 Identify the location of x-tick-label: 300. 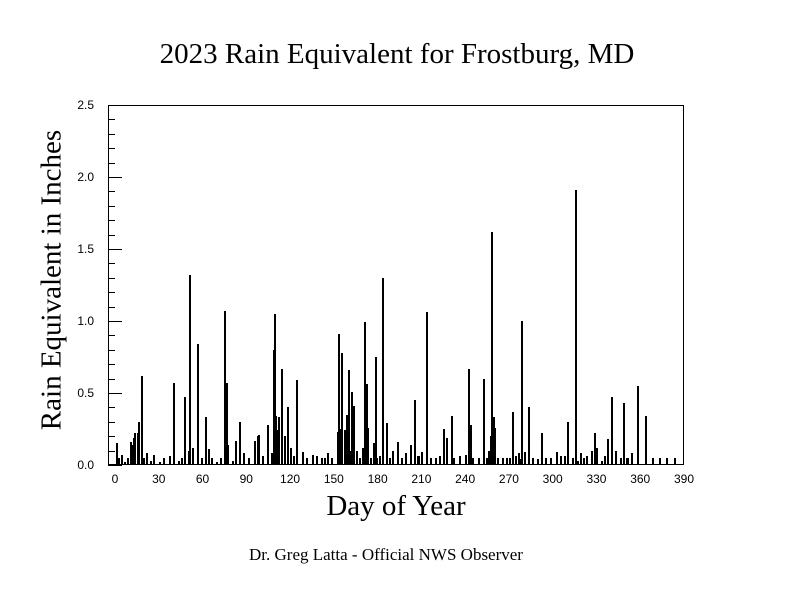
(552, 479).